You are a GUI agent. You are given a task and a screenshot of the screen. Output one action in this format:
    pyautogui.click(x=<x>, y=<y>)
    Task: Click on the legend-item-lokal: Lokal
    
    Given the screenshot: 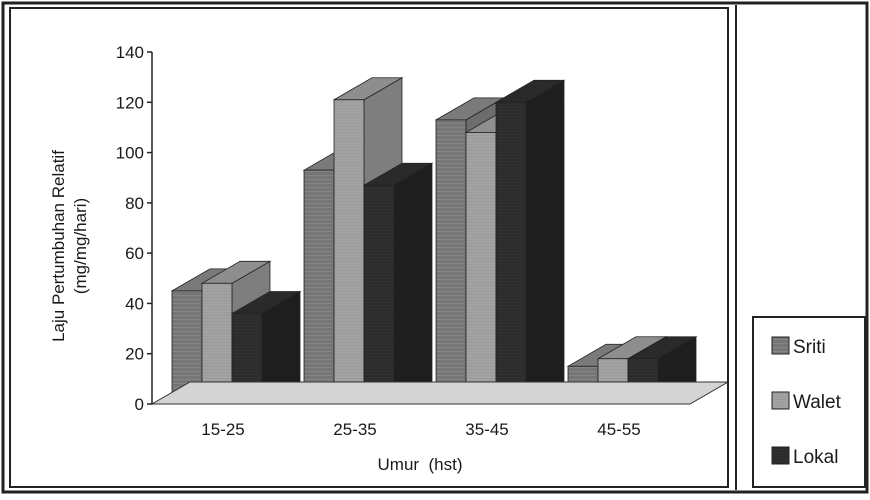 What is the action you would take?
    pyautogui.click(x=804, y=457)
    